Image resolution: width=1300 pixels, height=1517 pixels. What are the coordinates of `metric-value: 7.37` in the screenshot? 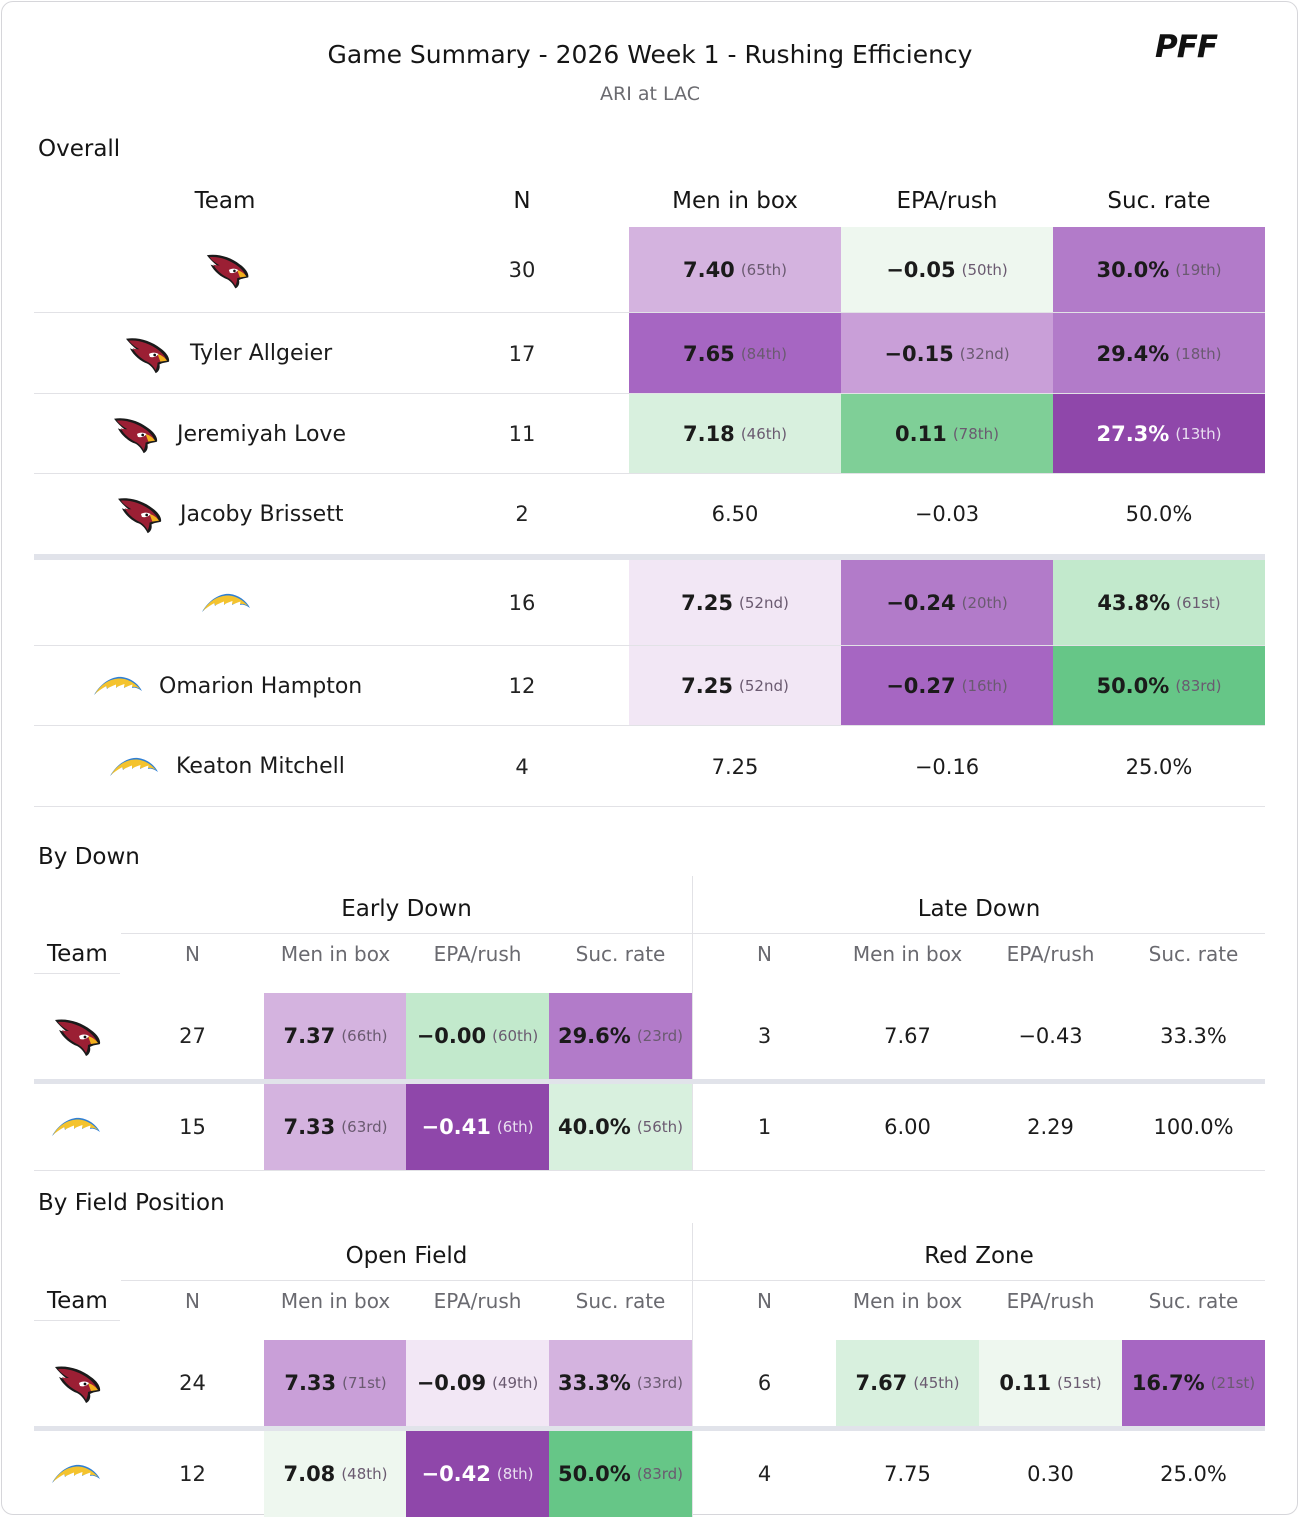 It's located at (309, 1036).